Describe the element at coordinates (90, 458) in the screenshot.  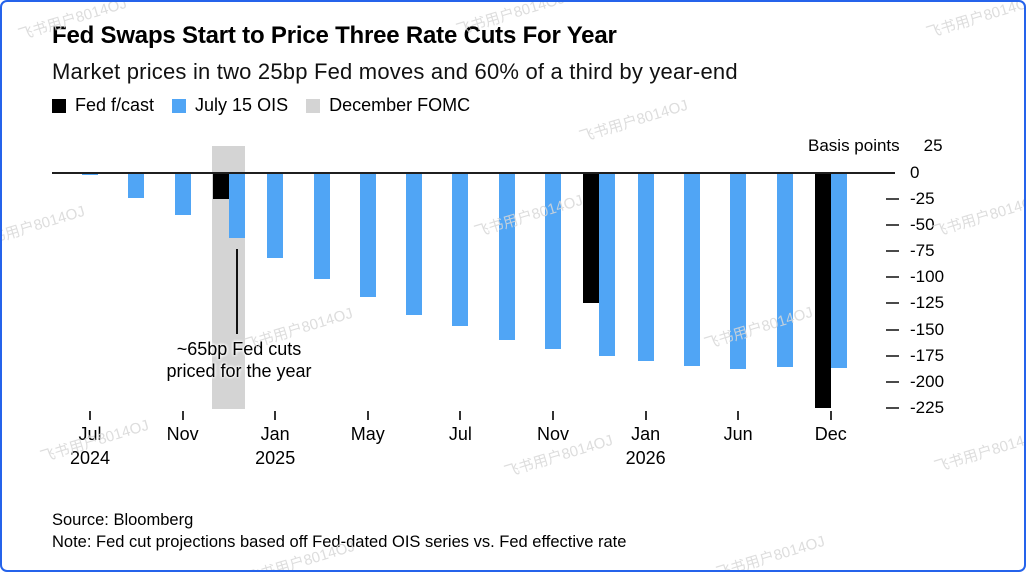
I see `x-tick-year-label: 2024` at that location.